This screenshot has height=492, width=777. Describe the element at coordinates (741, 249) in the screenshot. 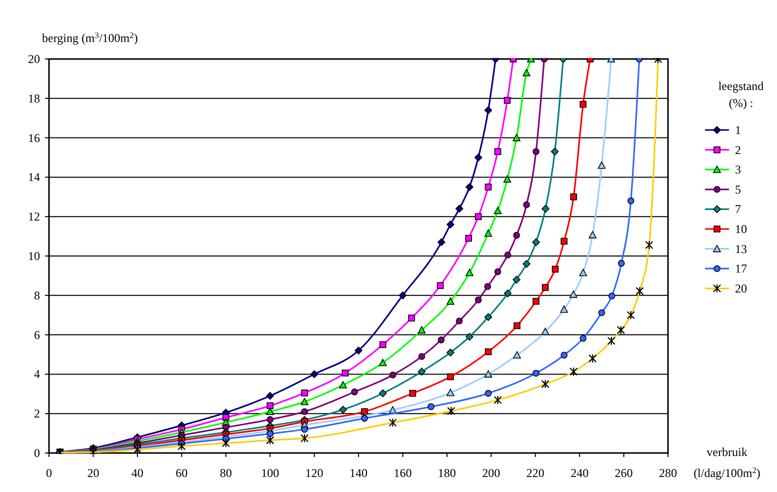

I see `legend-label: 13` at that location.